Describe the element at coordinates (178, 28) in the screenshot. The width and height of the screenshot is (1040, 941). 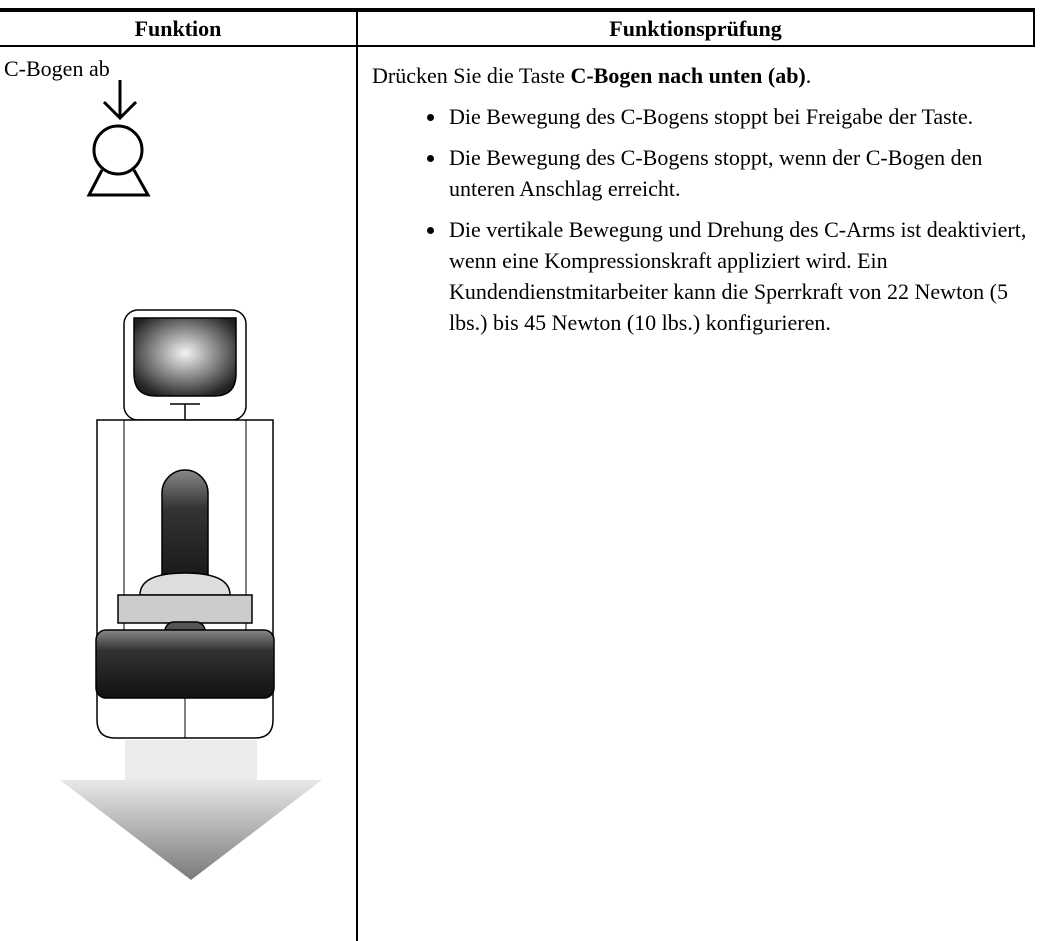
I see `column-header: Funktion` at that location.